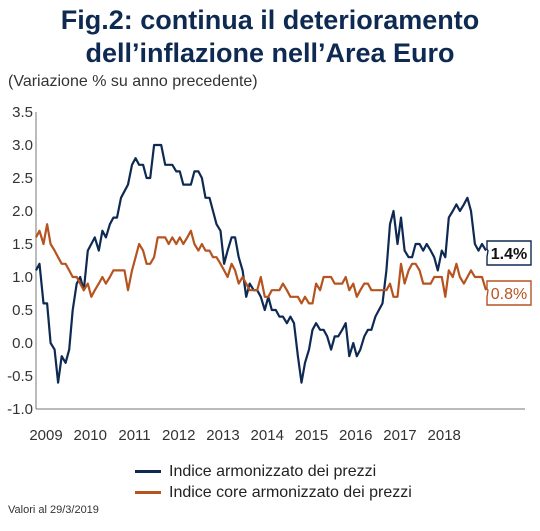 Image resolution: width=540 pixels, height=531 pixels. Describe the element at coordinates (90, 435) in the screenshot. I see `x-tick-label: 2010` at that location.